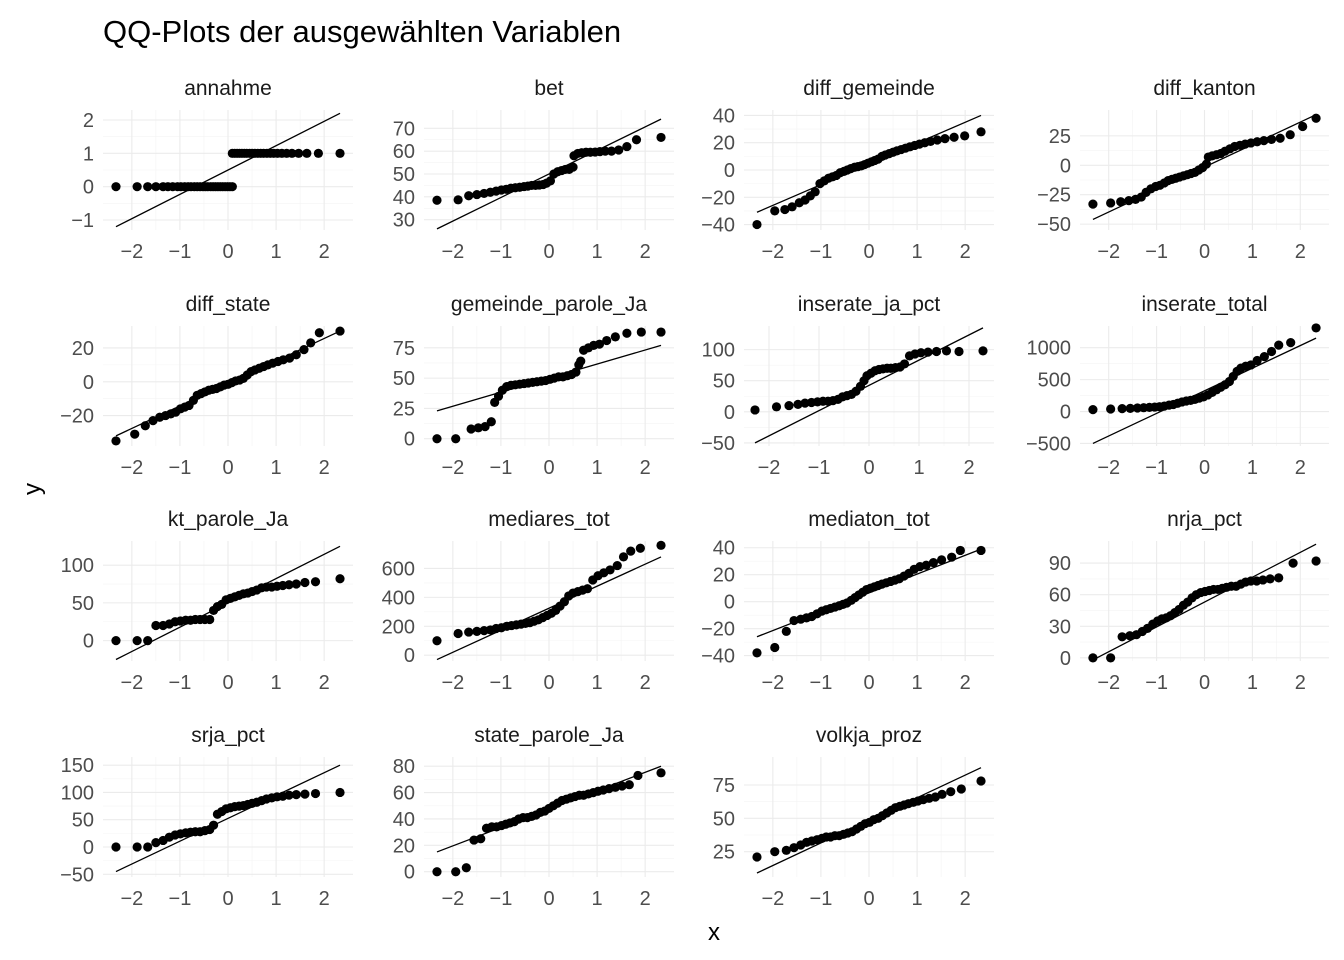 The height and width of the screenshot is (960, 1344). What do you see at coordinates (1060, 564) in the screenshot?
I see `y-tick-label: 90` at bounding box center [1060, 564].